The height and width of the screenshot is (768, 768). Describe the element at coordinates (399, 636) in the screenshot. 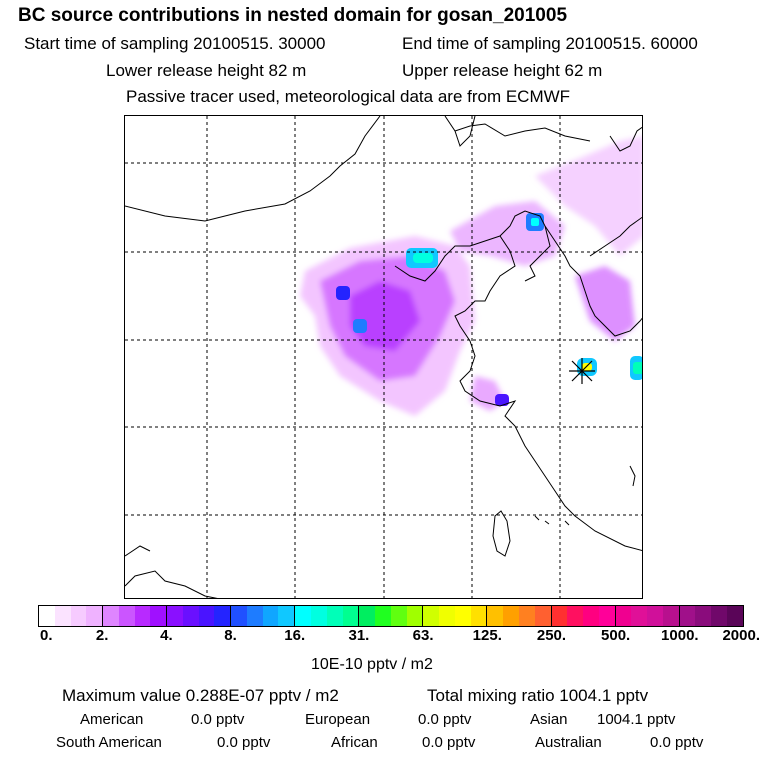

I see `colorbar-ticks: 0. 2. 4. 8. 16. 31. 63. 125. 250. 500. 1000. 2000.` at that location.